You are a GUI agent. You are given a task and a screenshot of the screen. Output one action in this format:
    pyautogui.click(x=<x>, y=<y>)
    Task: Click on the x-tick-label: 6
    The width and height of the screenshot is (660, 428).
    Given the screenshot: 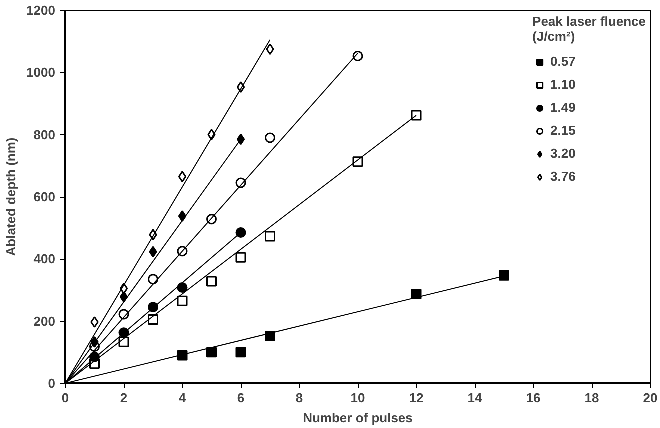 What is the action you would take?
    pyautogui.click(x=241, y=398)
    